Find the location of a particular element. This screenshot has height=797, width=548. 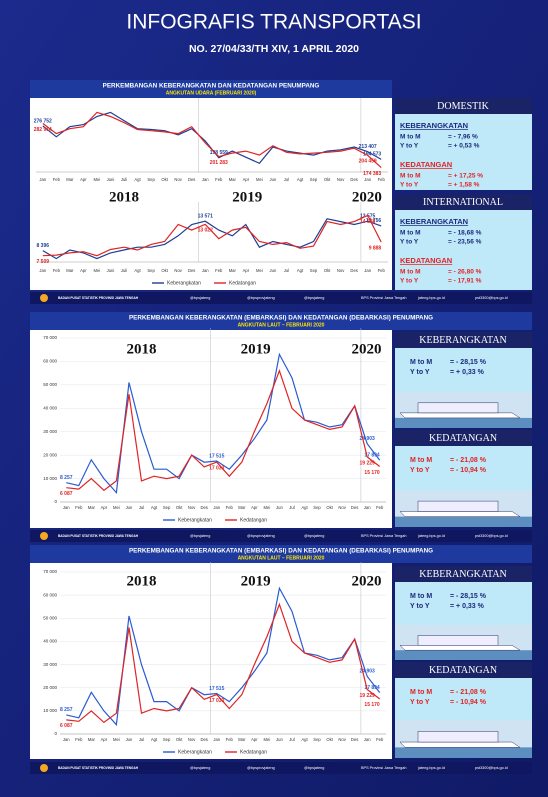

row-value: = - 10,94 % is located at coordinates (468, 470).